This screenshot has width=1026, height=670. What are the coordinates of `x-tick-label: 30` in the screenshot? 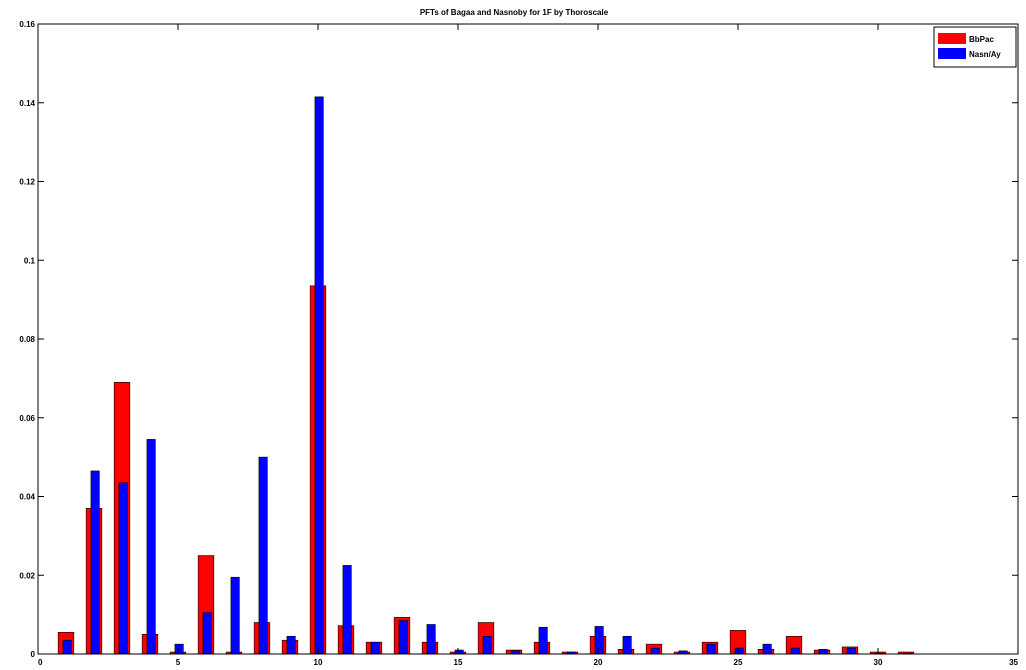 It's located at (878, 662).